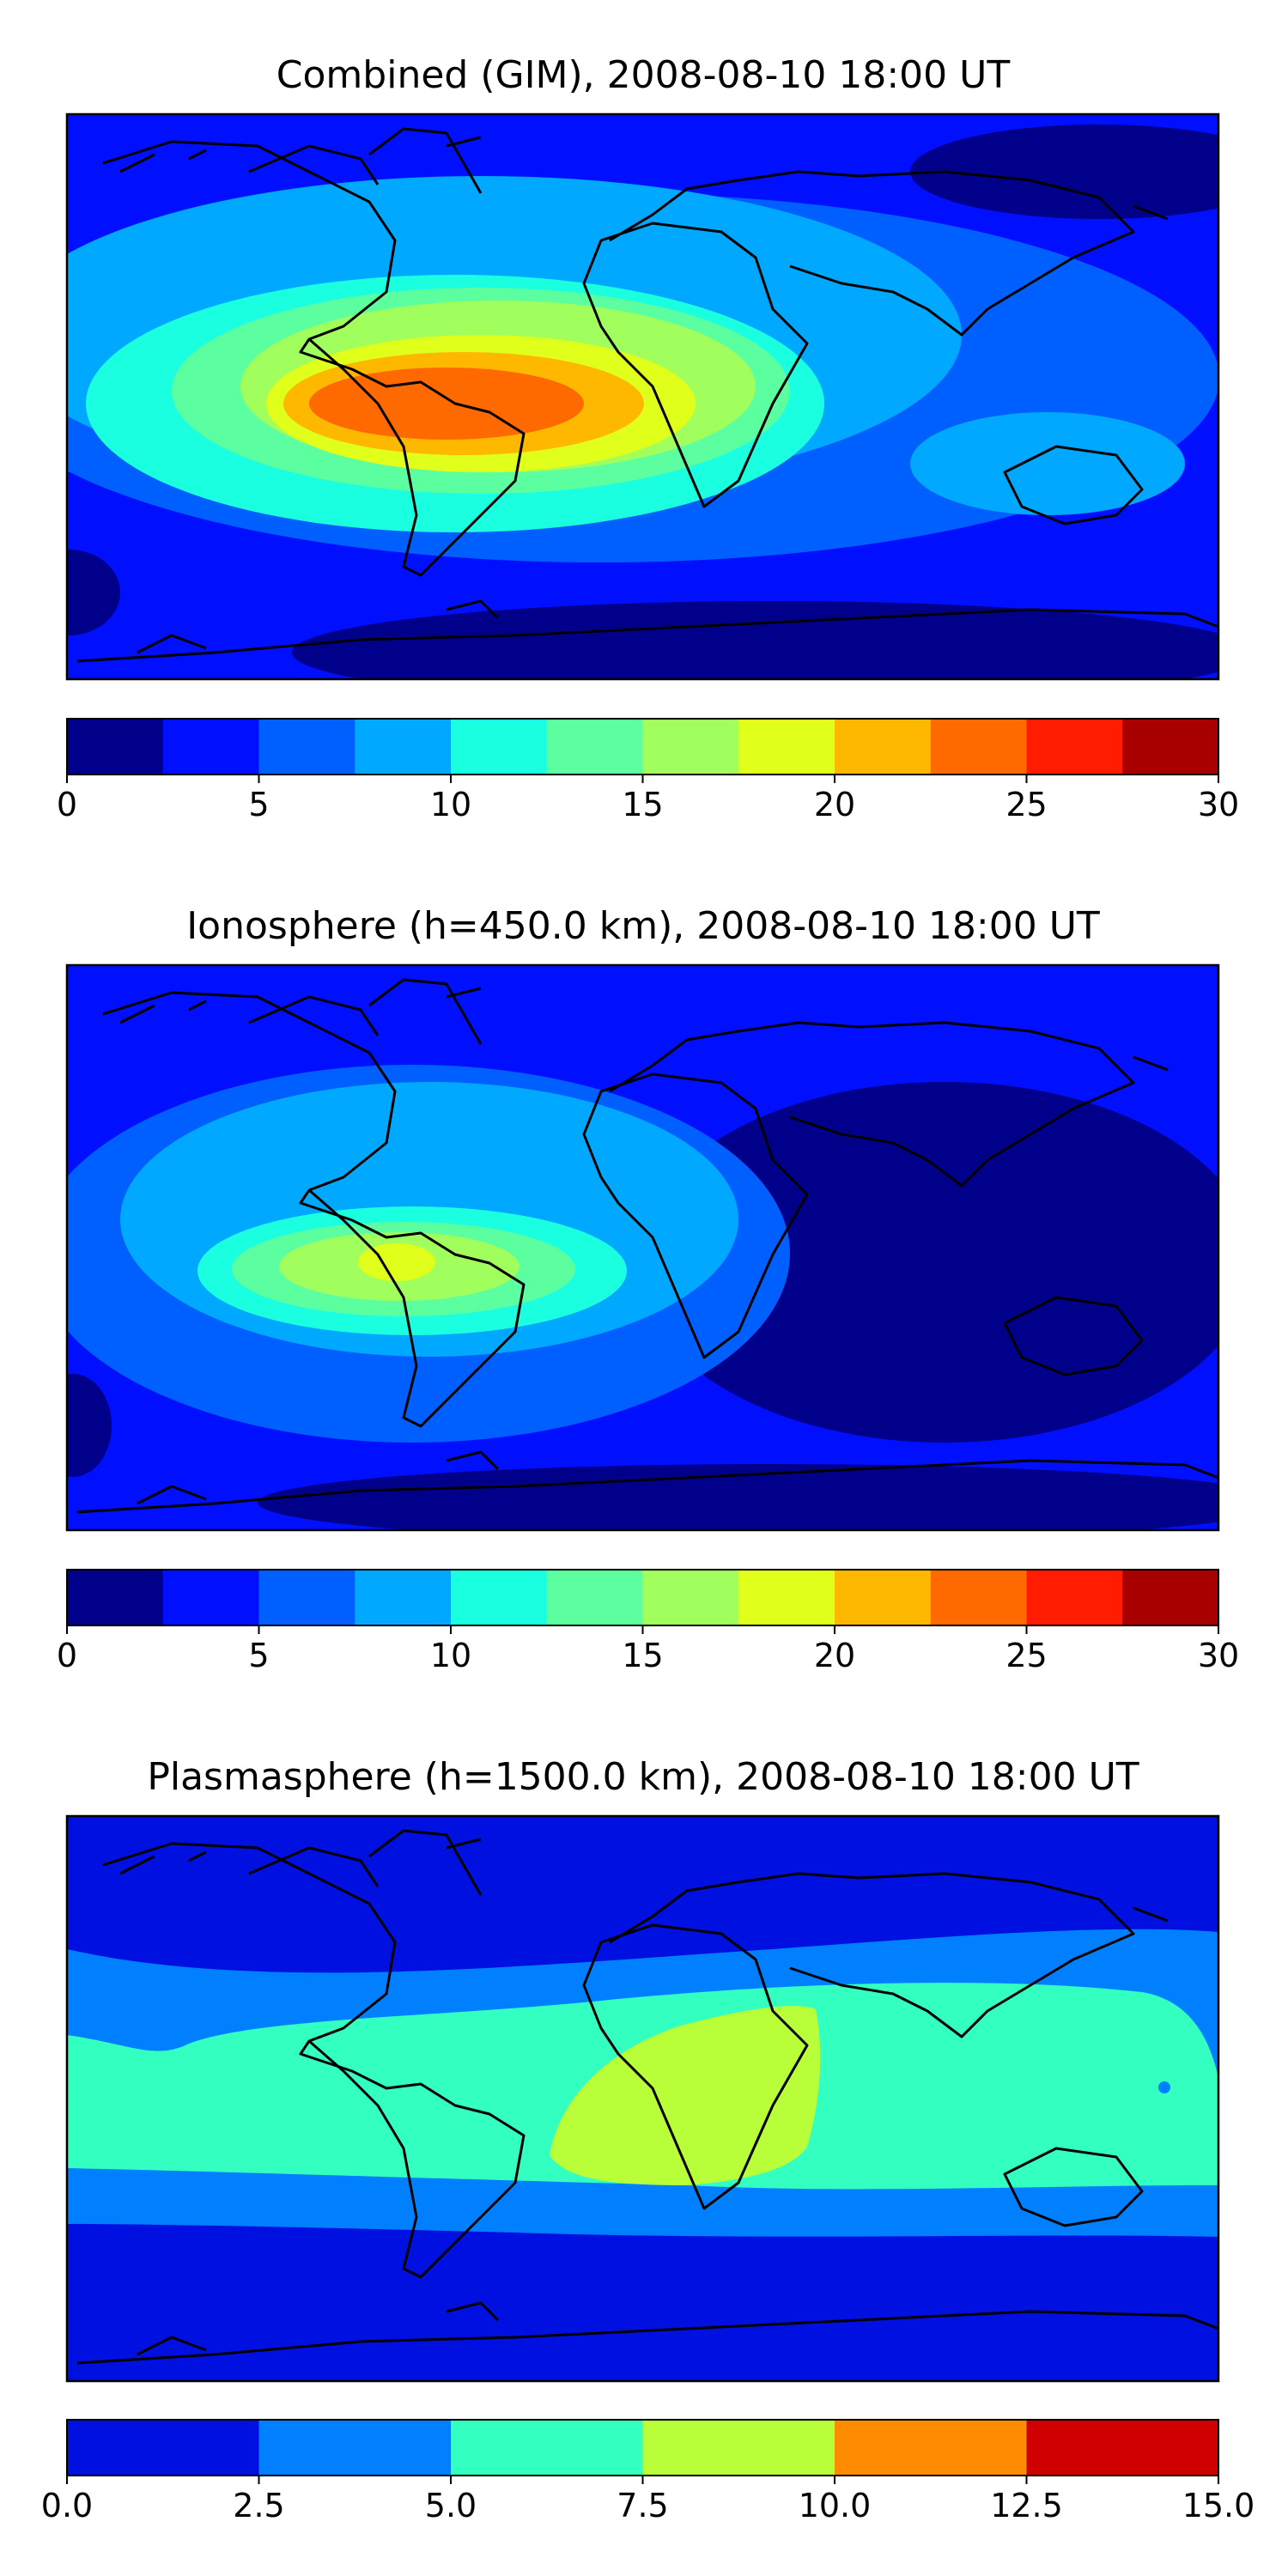  What do you see at coordinates (643, 75) in the screenshot?
I see `map-title: Combined (GIM), 2008-08-10 18:00 UT` at bounding box center [643, 75].